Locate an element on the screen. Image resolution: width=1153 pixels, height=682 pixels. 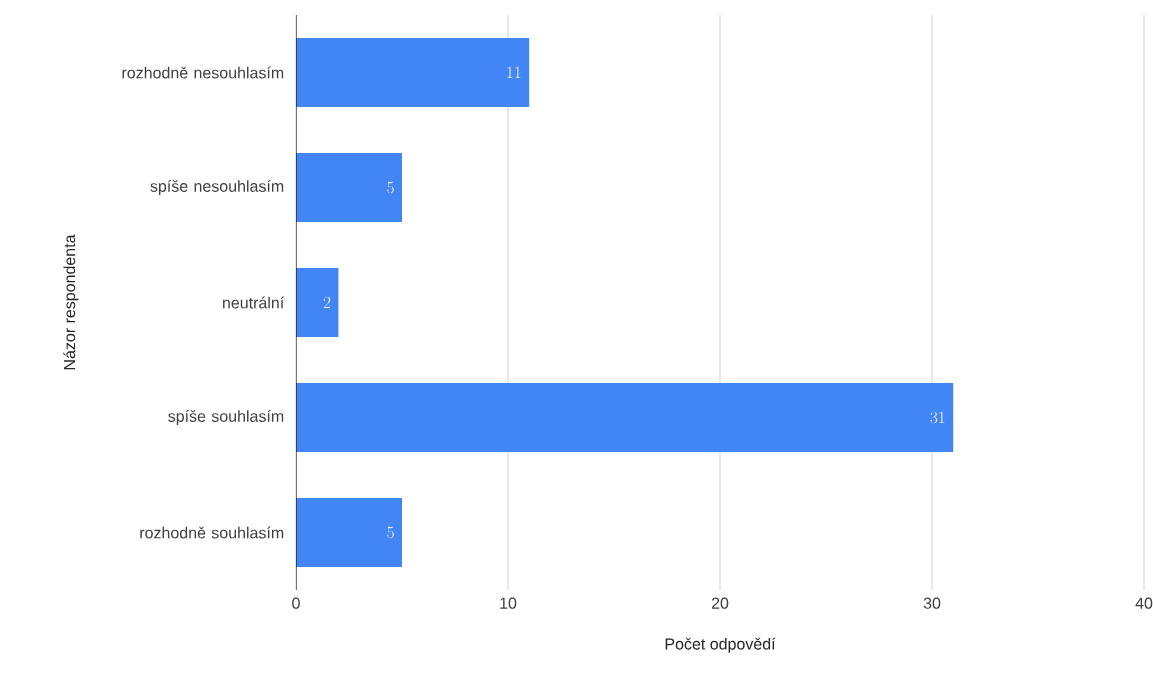
x-tick-label: 10 is located at coordinates (508, 603).